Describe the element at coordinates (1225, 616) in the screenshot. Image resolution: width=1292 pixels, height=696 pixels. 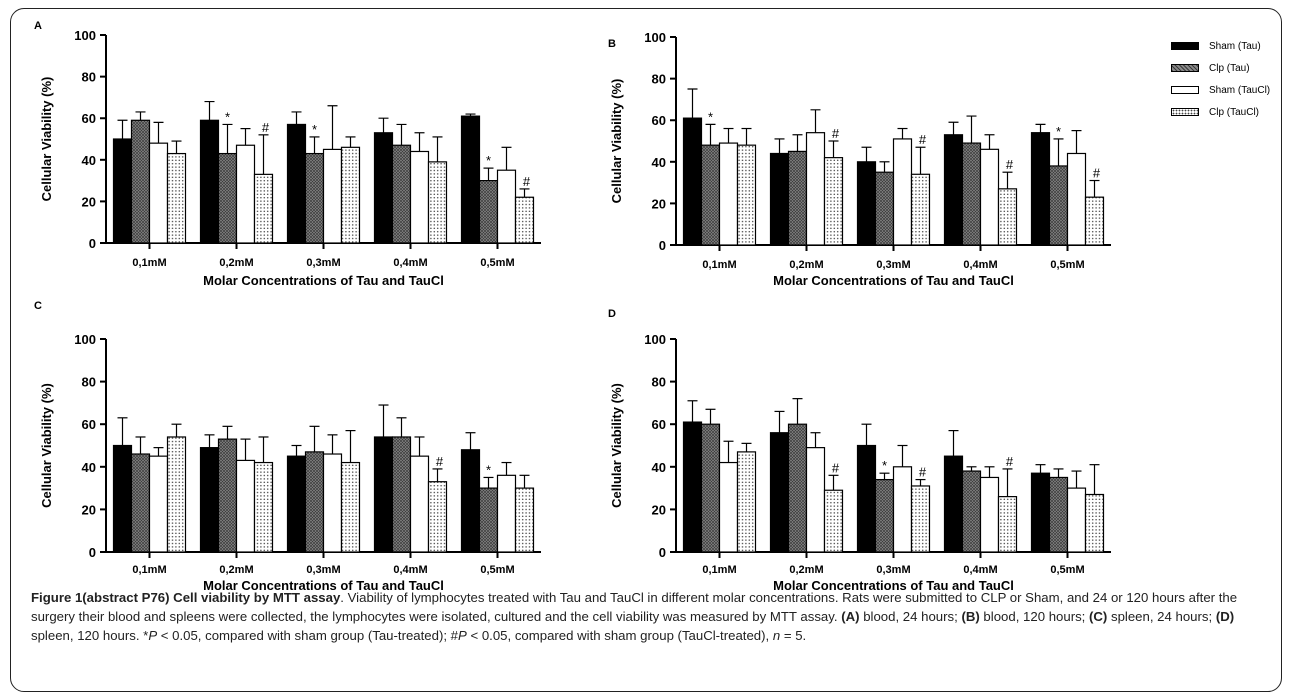
I see `caption-label-d: (D)` at that location.